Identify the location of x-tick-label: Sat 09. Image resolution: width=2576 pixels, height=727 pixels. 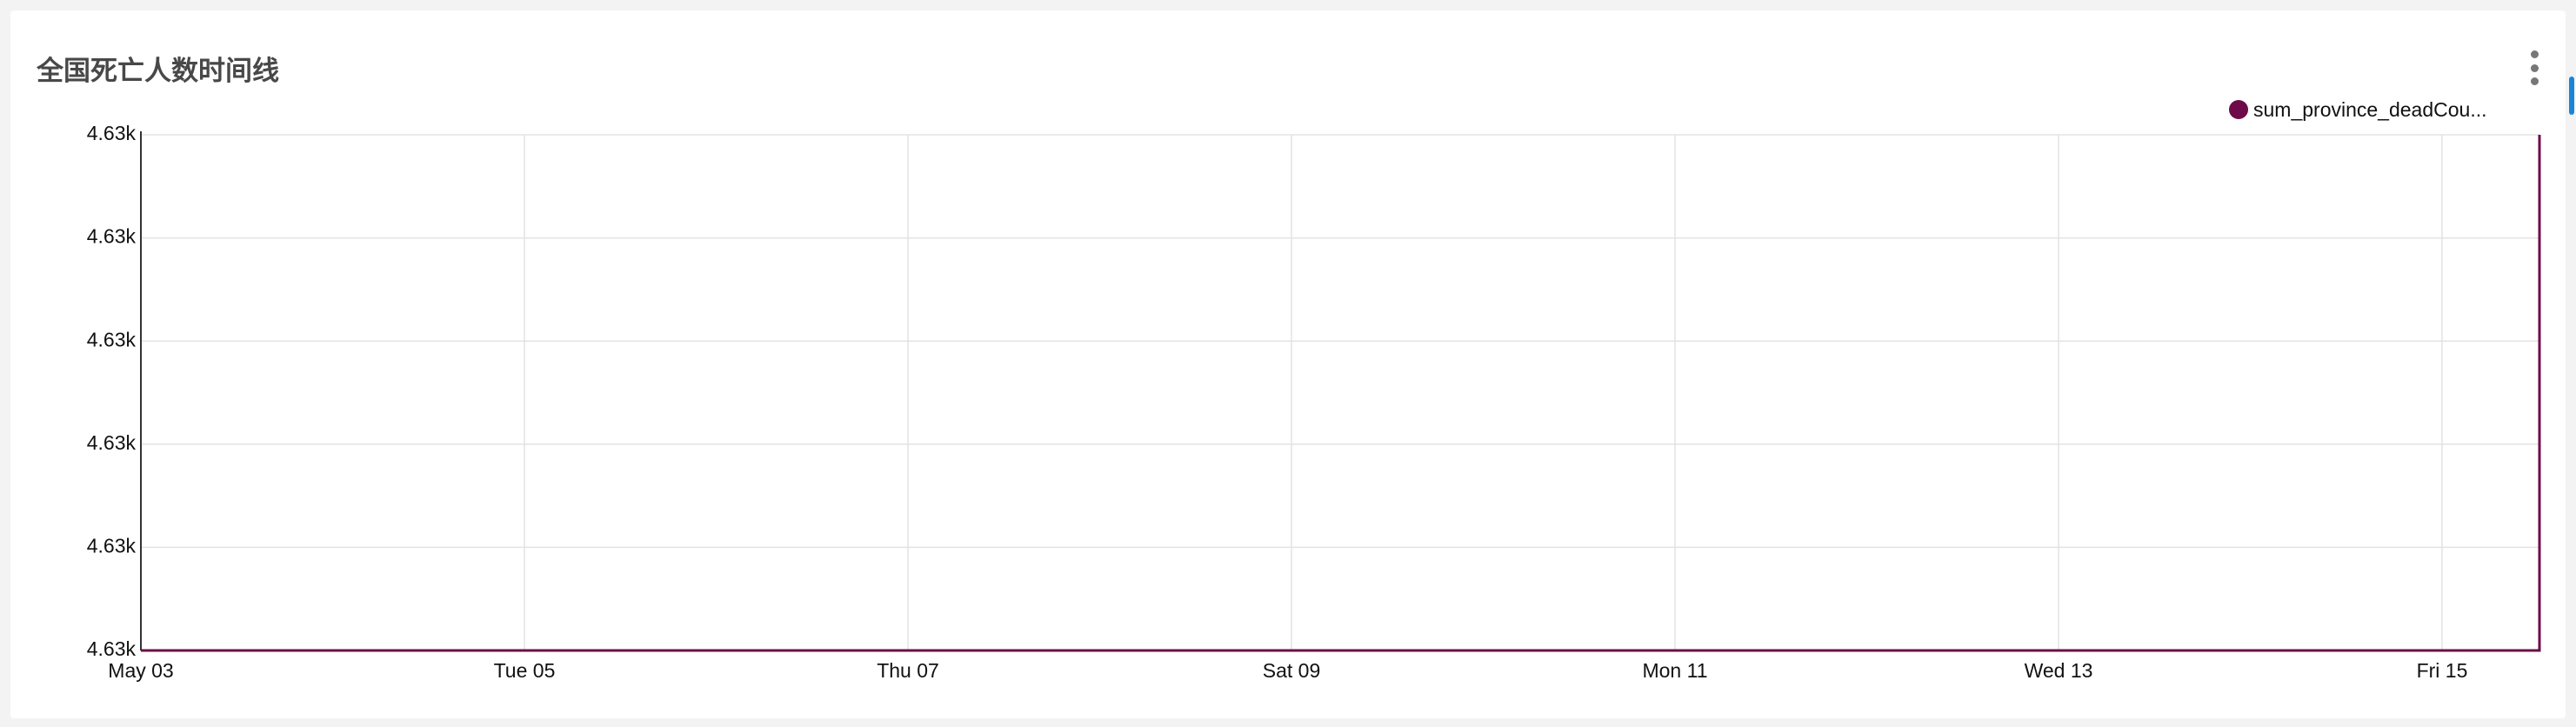
(1292, 670).